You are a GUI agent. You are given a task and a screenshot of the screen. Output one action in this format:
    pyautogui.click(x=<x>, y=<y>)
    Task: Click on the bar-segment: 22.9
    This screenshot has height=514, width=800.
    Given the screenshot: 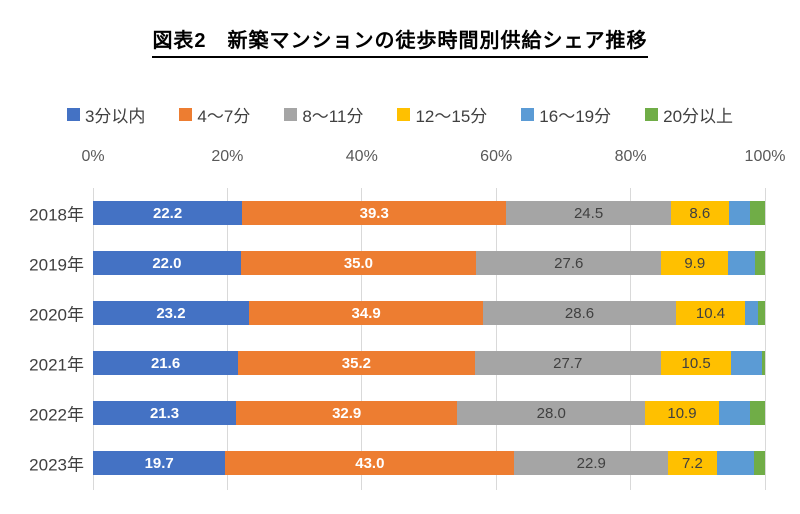 What is the action you would take?
    pyautogui.click(x=591, y=463)
    